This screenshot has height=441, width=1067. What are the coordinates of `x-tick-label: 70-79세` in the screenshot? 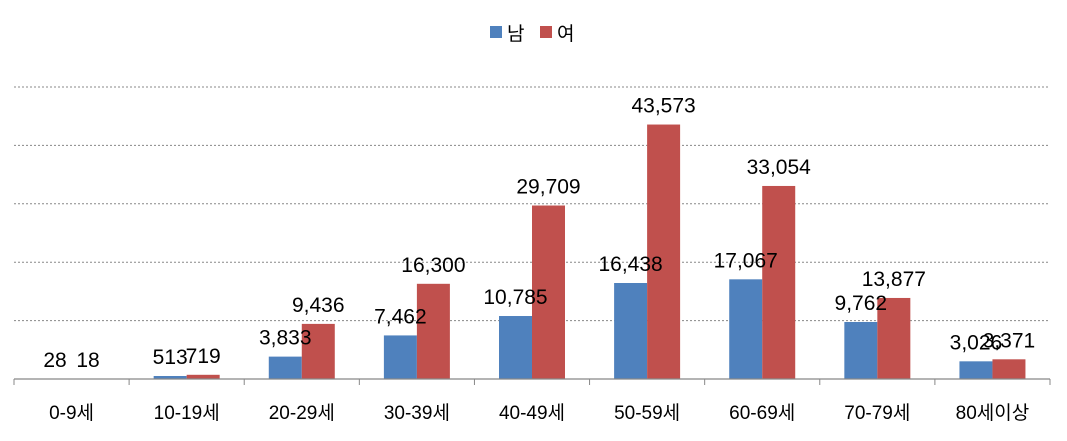 It's located at (877, 413).